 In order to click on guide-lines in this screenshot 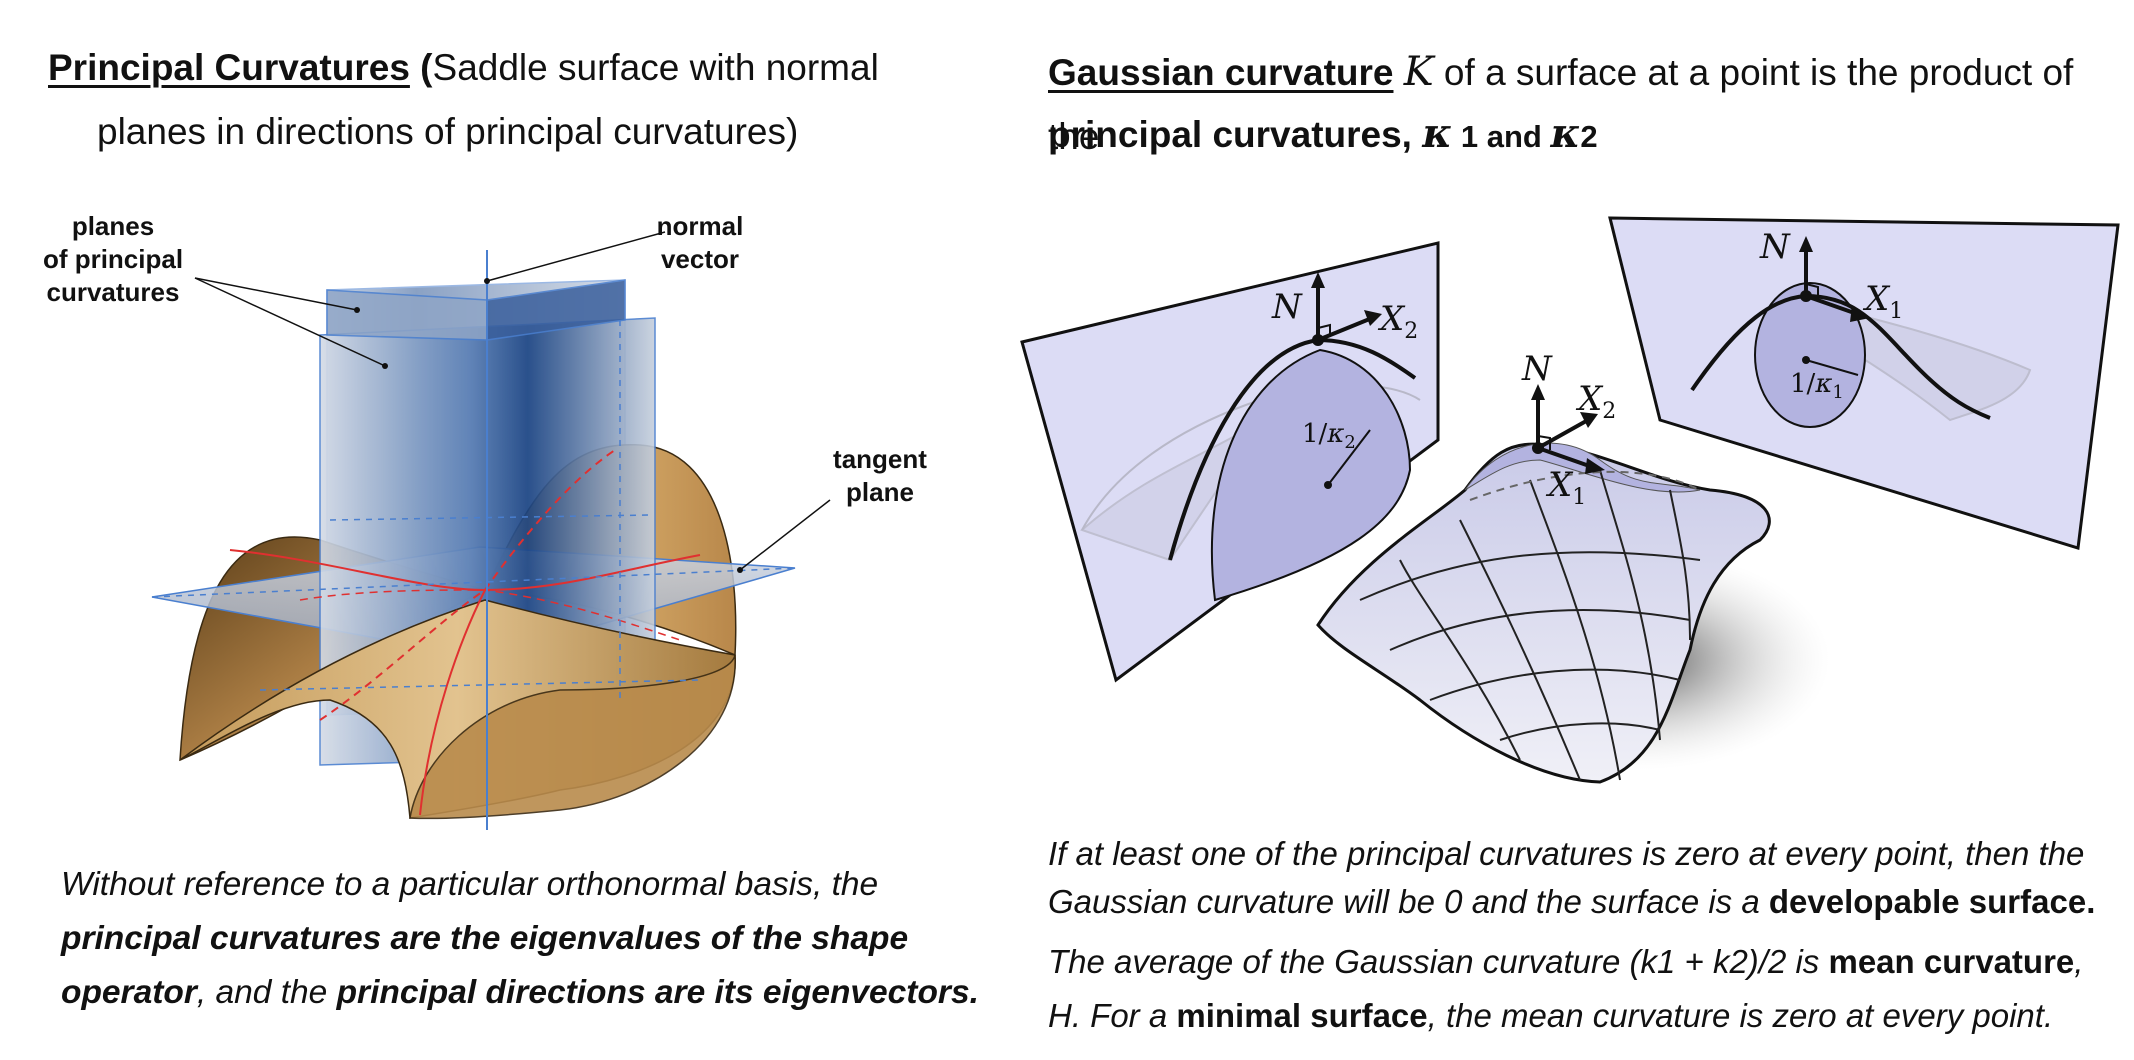, I will do `click(473, 510)`.